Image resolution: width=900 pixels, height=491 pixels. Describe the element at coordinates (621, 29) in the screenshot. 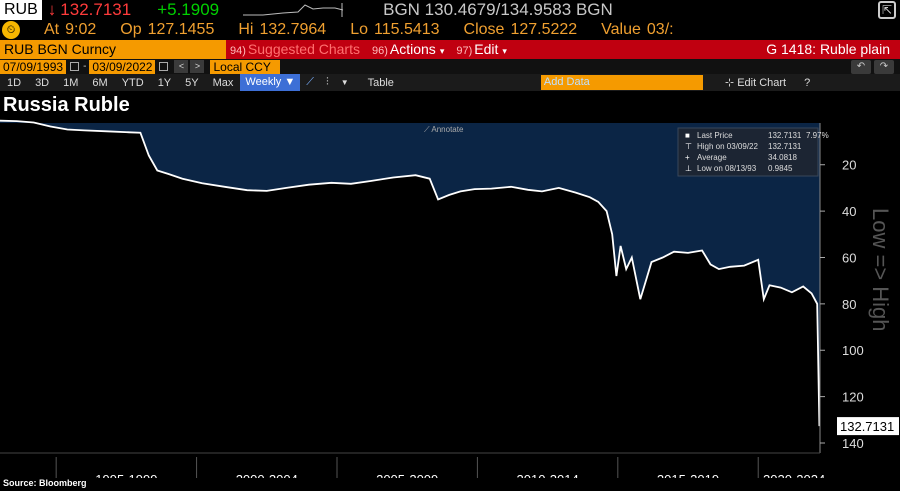

I see `value-label: Value` at that location.